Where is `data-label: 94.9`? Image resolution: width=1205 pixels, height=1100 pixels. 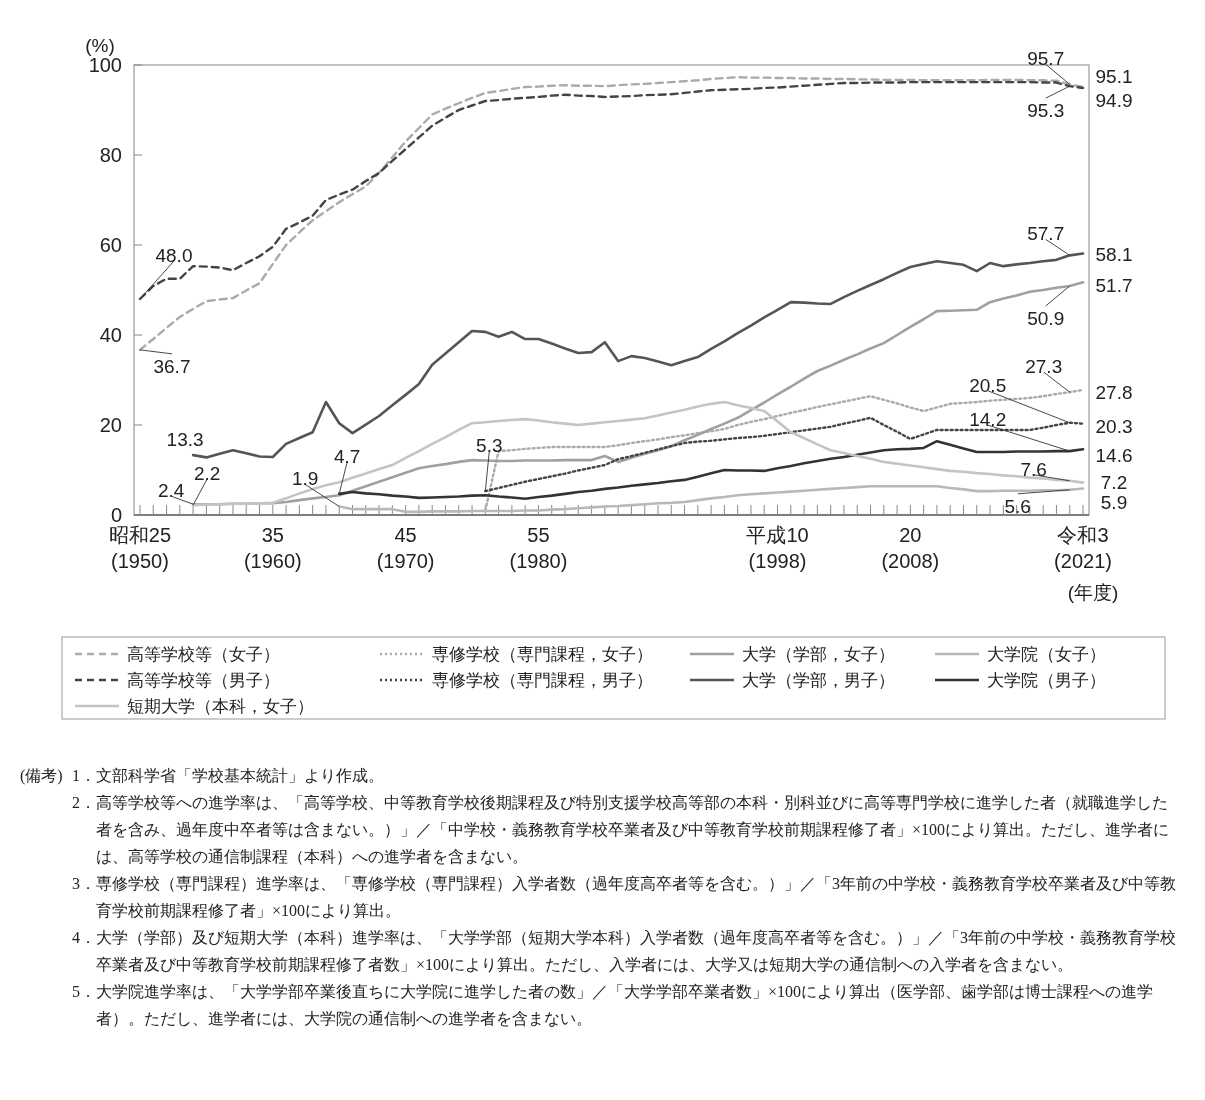
data-label: 94.9 is located at coordinates (1114, 100).